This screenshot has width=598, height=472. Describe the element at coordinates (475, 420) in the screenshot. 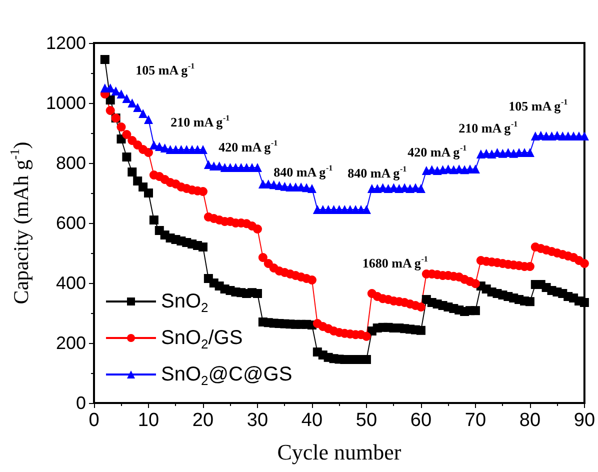

I see `x-tick-label: 70` at that location.